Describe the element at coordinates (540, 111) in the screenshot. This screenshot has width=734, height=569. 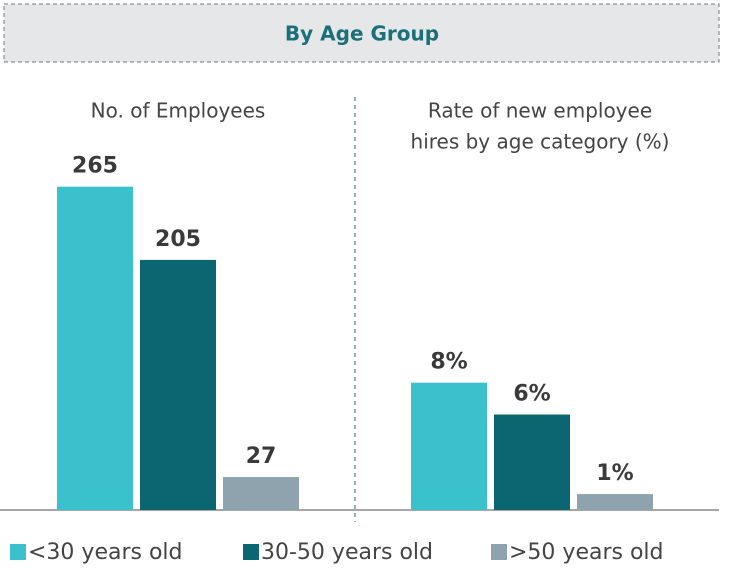
I see `chart-title: Rate of new employee` at that location.